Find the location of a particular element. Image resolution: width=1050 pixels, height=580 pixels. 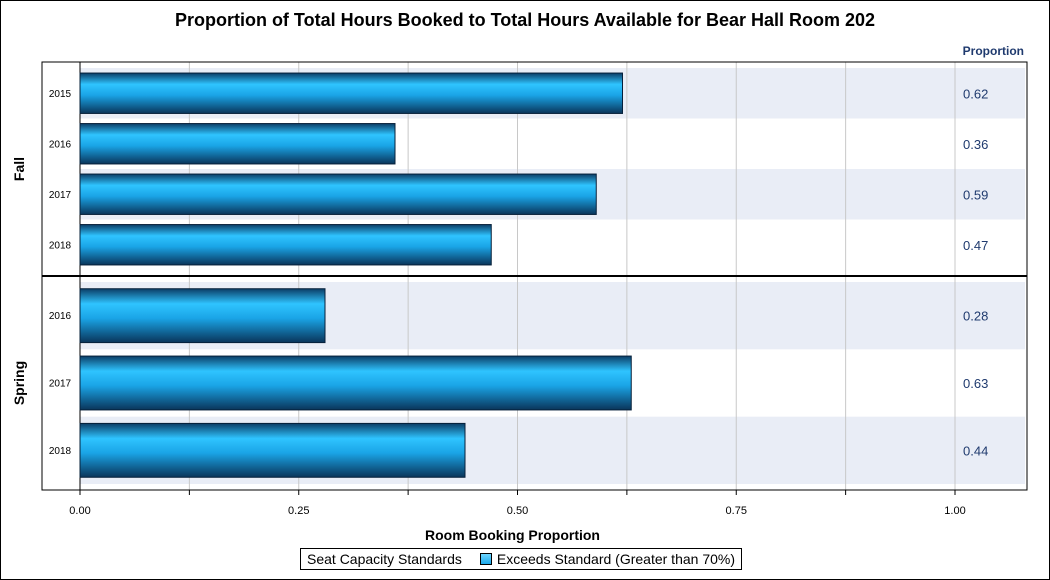

legend-swatch is located at coordinates (485, 559).